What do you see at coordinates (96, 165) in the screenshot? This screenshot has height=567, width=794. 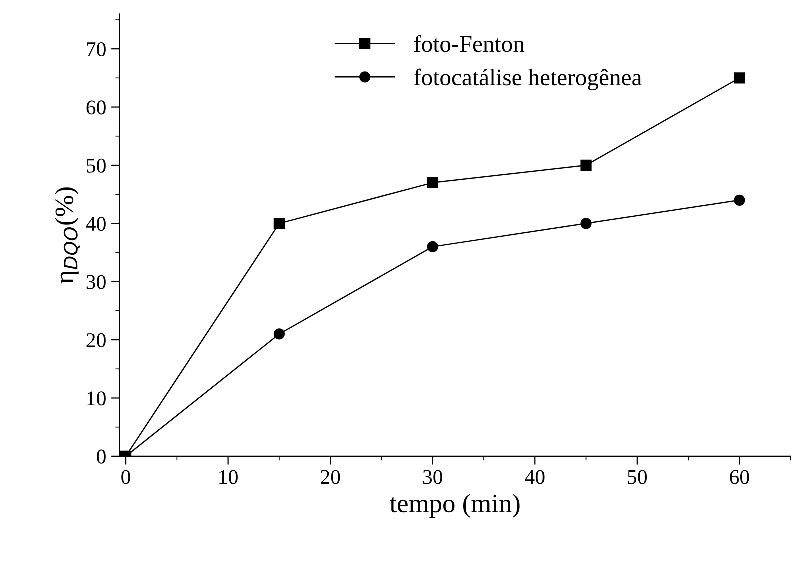 I see `y-tick-label: 50` at bounding box center [96, 165].